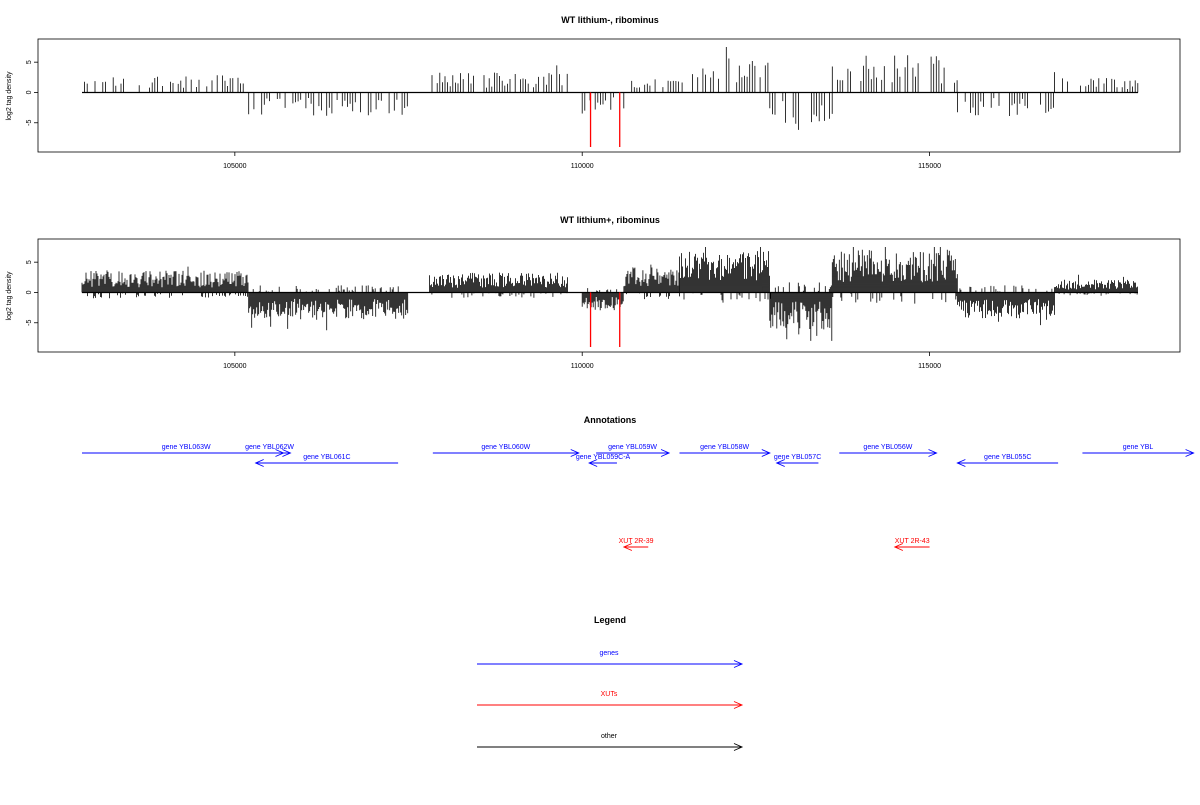 This screenshot has width=1200, height=805. I want to click on gene-feature: gene YBL056W, so click(888, 450).